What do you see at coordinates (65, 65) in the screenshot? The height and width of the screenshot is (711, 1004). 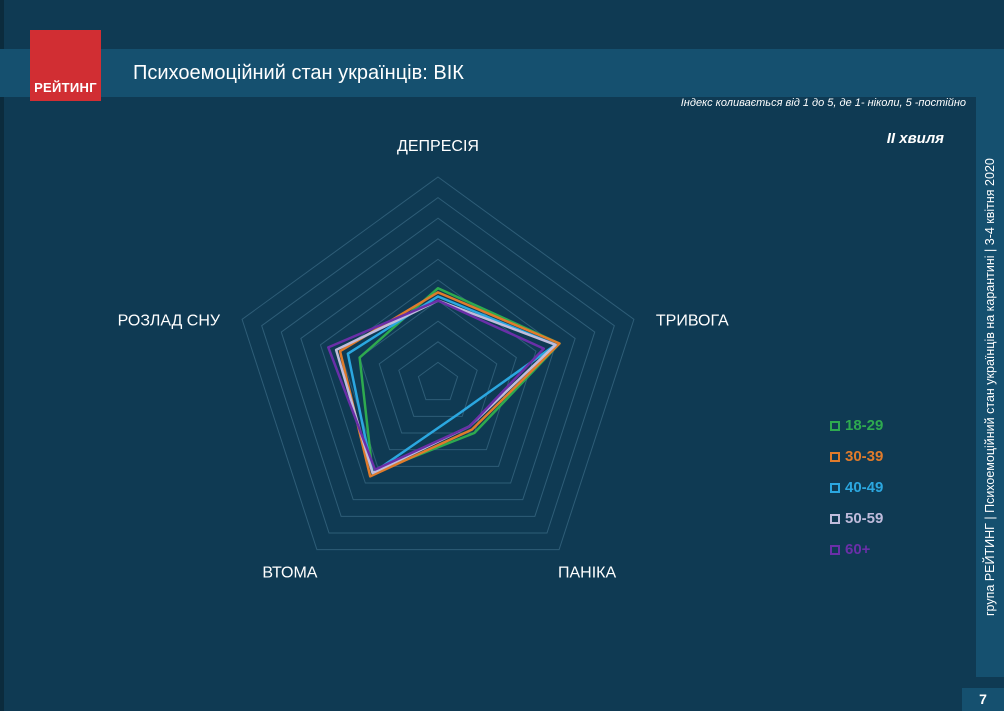 I see `rating-logo: РЕЙТИНГ` at bounding box center [65, 65].